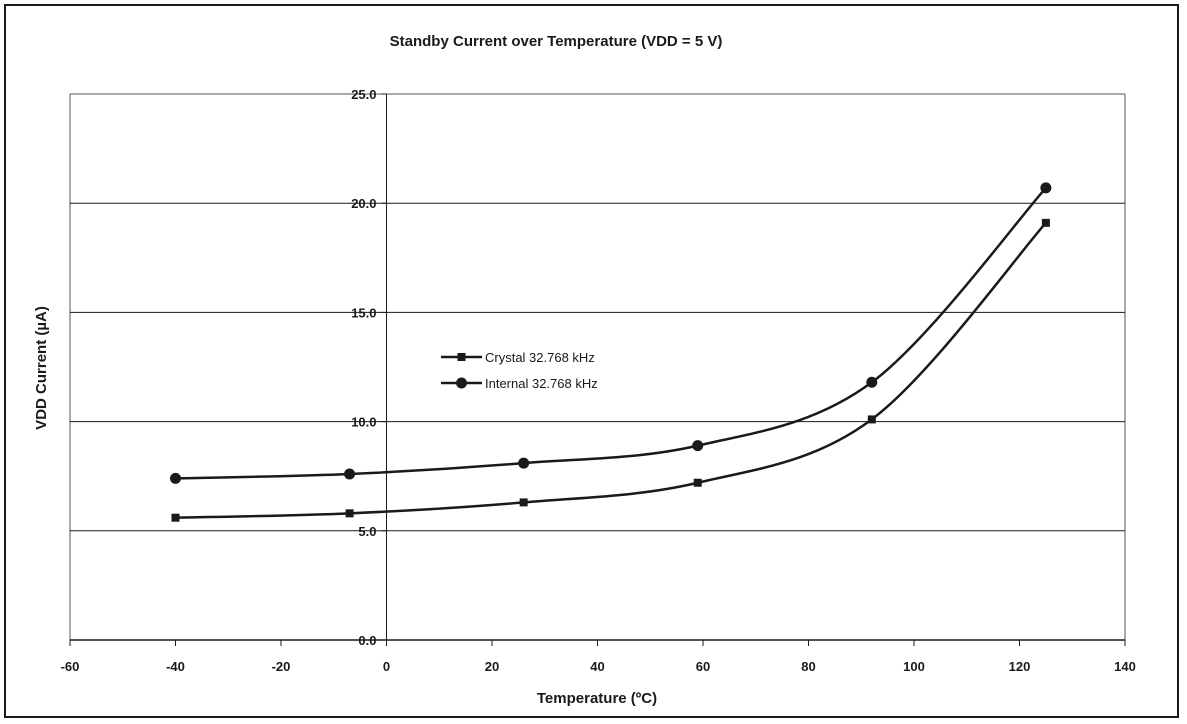 The height and width of the screenshot is (724, 1187). Describe the element at coordinates (386, 666) in the screenshot. I see `x-tick-label: 0` at that location.